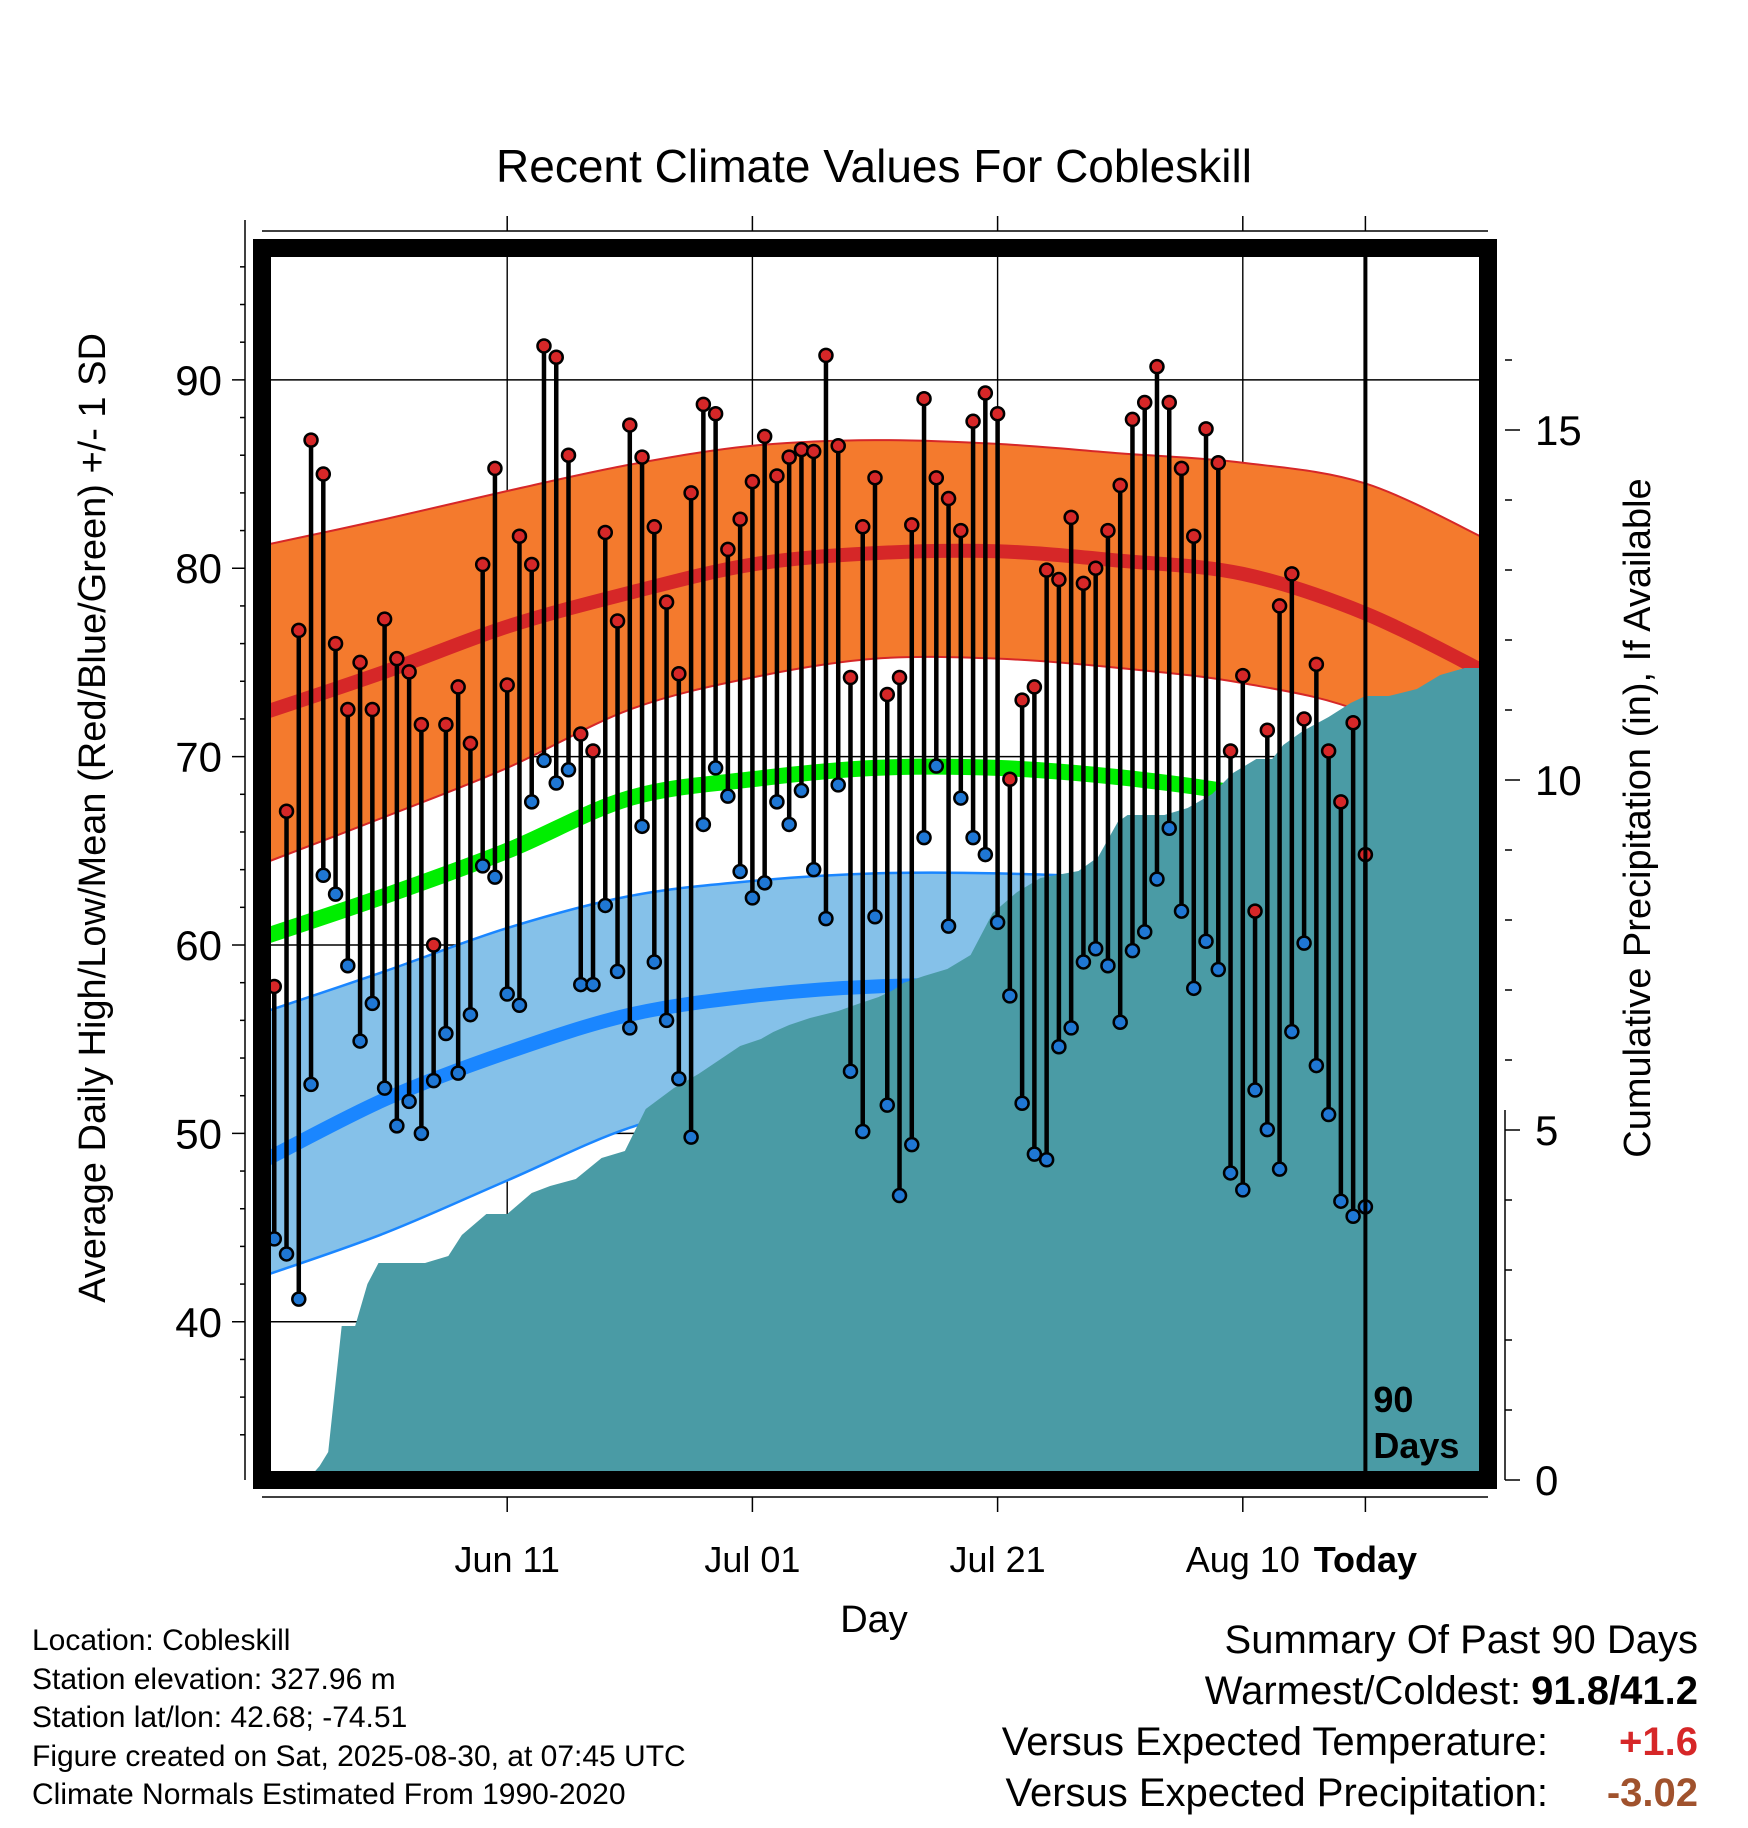  What do you see at coordinates (1393, 1399) in the screenshot?
I see `today-days-count: 90` at bounding box center [1393, 1399].